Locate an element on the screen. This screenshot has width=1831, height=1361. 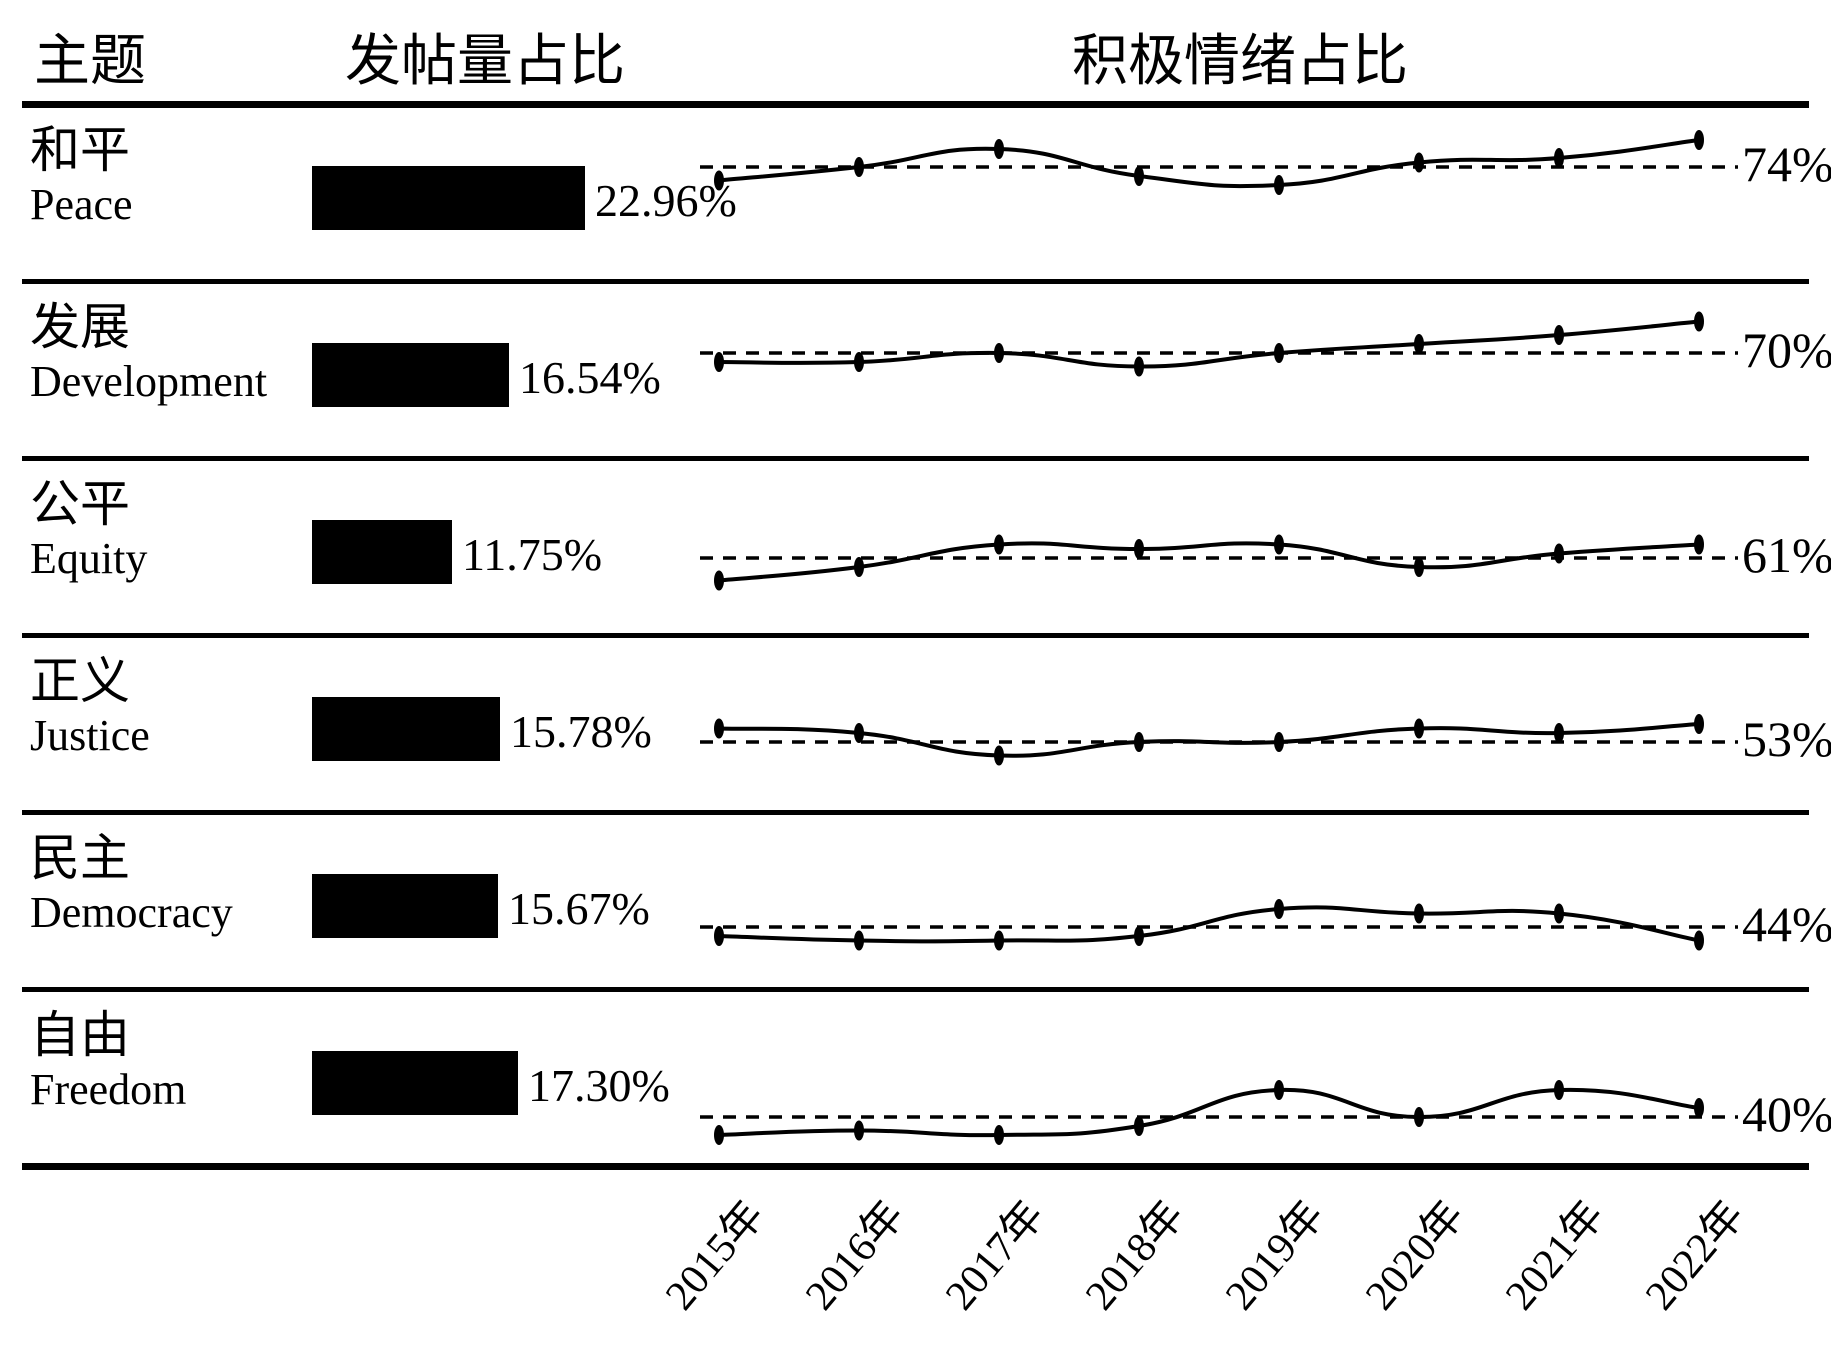
theme-label-zh: 民主 is located at coordinates (80, 858).